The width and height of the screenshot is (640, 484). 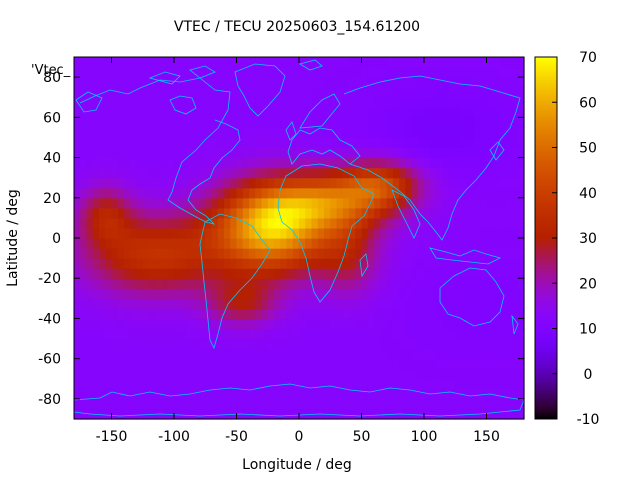 I want to click on coastline-japan, so click(x=497, y=151).